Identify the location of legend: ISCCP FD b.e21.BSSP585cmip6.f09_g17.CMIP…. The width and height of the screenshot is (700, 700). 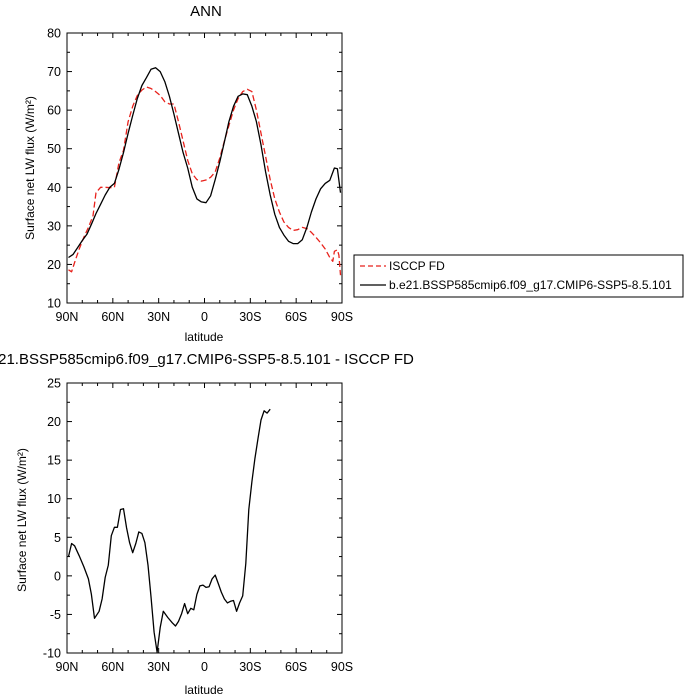
(518, 276).